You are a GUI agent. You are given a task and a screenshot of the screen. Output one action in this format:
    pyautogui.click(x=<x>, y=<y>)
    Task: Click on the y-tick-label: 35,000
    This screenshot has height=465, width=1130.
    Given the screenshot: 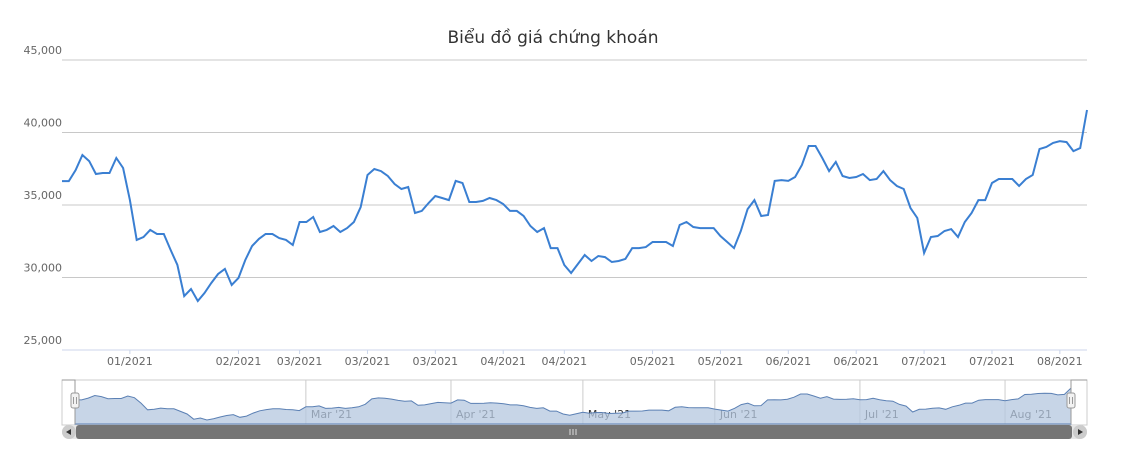 What is the action you would take?
    pyautogui.click(x=43, y=195)
    